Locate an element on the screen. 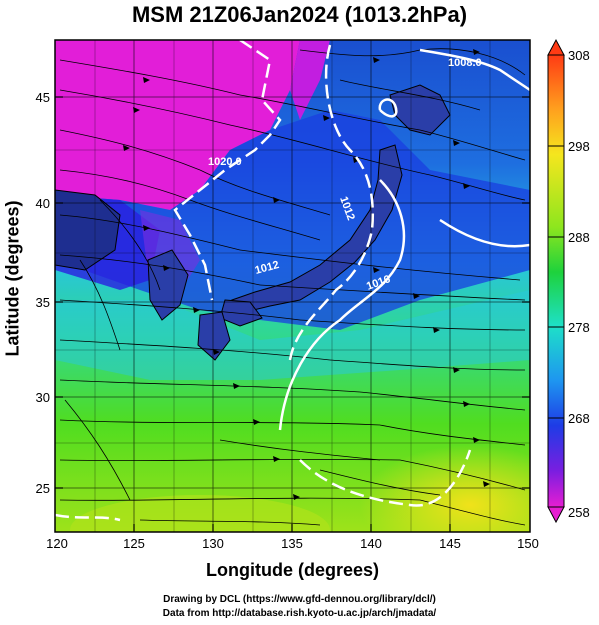 The image size is (599, 625). colorbar-label: 268 is located at coordinates (579, 418).